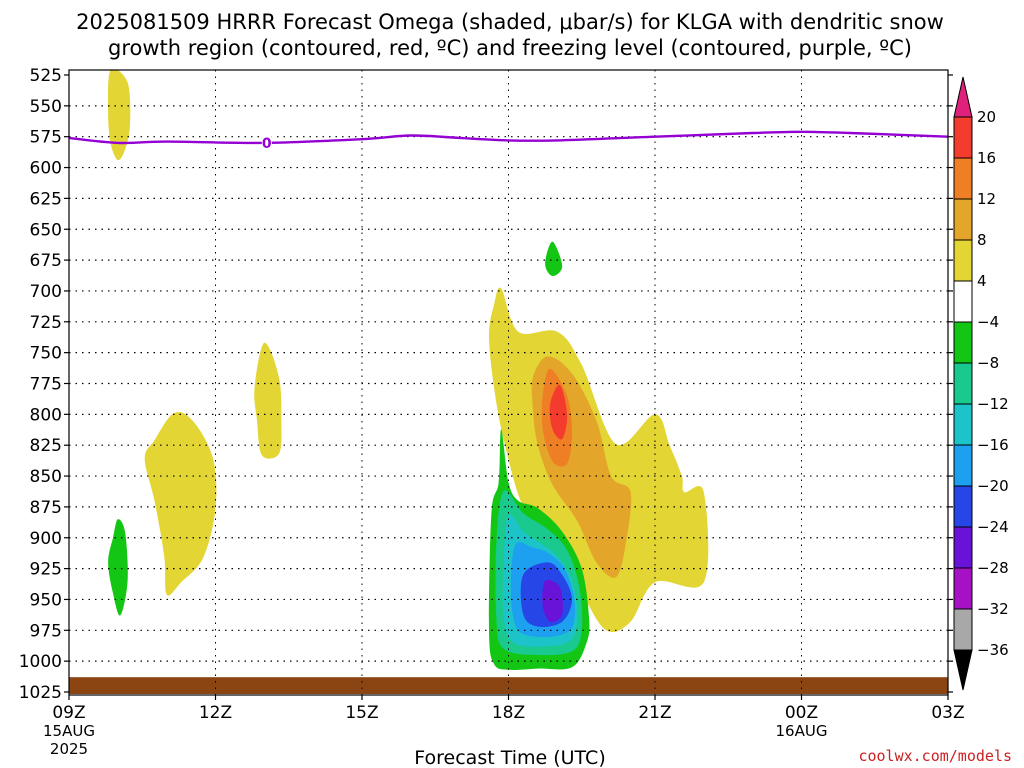 The image size is (1024, 768). Describe the element at coordinates (986, 117) in the screenshot. I see `colorbar-label-0: 20` at that location.